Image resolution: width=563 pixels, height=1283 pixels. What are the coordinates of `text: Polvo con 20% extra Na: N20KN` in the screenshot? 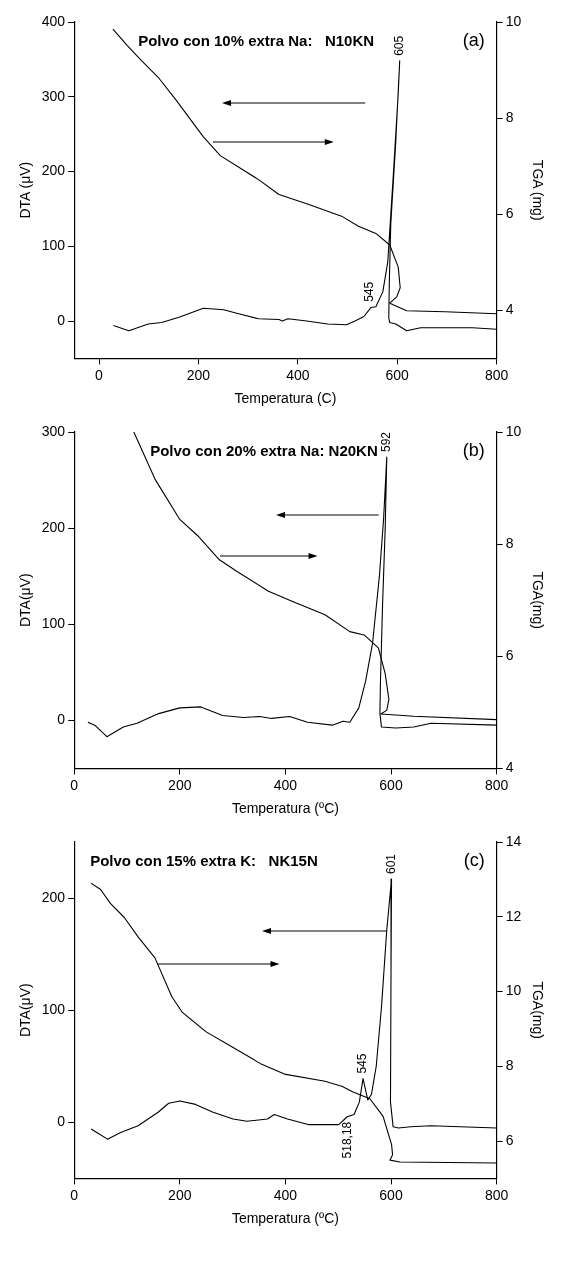 It's located at (264, 450).